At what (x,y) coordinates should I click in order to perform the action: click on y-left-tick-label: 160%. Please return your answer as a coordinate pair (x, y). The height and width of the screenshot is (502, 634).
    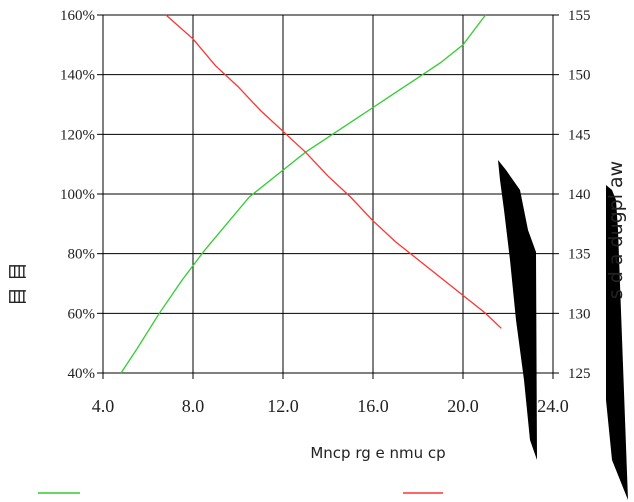
    Looking at the image, I should click on (77, 16).